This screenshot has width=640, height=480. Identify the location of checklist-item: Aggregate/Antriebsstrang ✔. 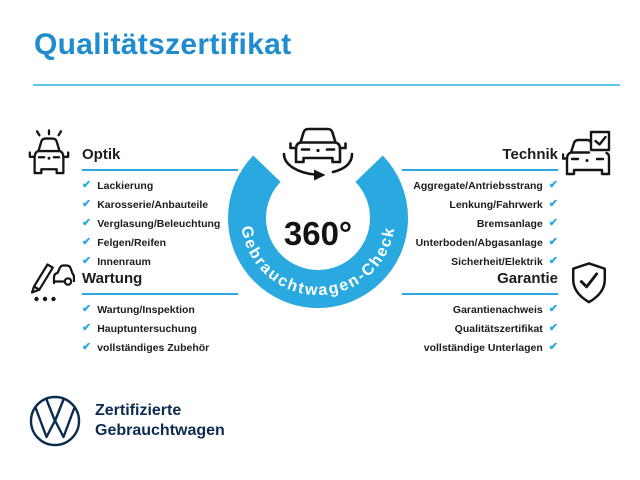
(480, 185).